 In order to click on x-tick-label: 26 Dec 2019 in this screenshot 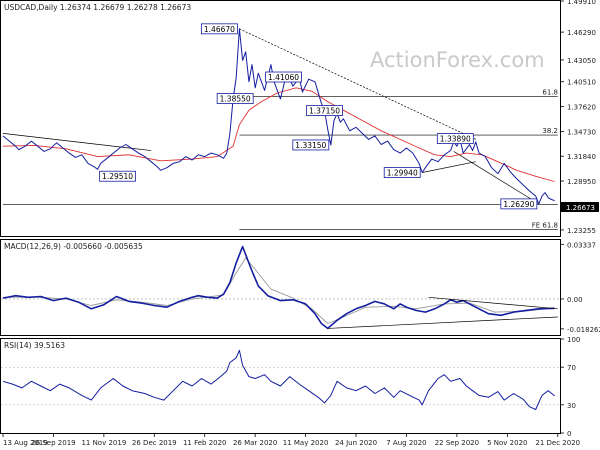, I will do `click(154, 443)`.